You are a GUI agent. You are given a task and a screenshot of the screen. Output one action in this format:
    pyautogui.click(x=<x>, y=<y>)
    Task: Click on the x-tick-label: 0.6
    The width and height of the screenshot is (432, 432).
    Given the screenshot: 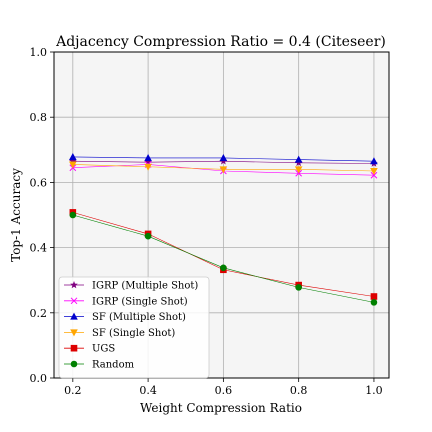 What is the action you would take?
    pyautogui.click(x=224, y=390)
    